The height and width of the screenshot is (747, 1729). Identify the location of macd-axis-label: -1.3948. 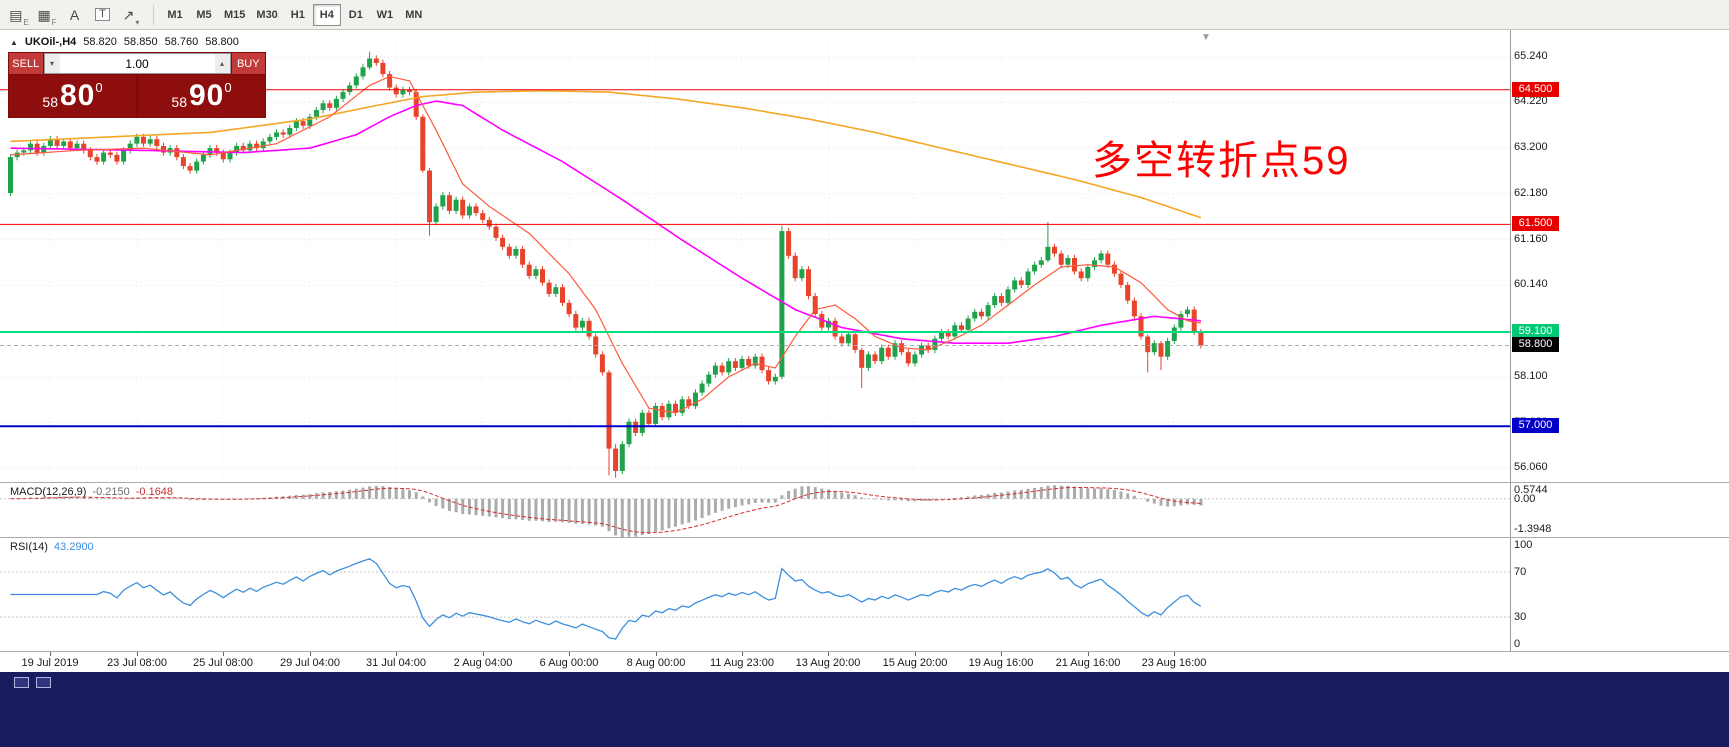
(1533, 529).